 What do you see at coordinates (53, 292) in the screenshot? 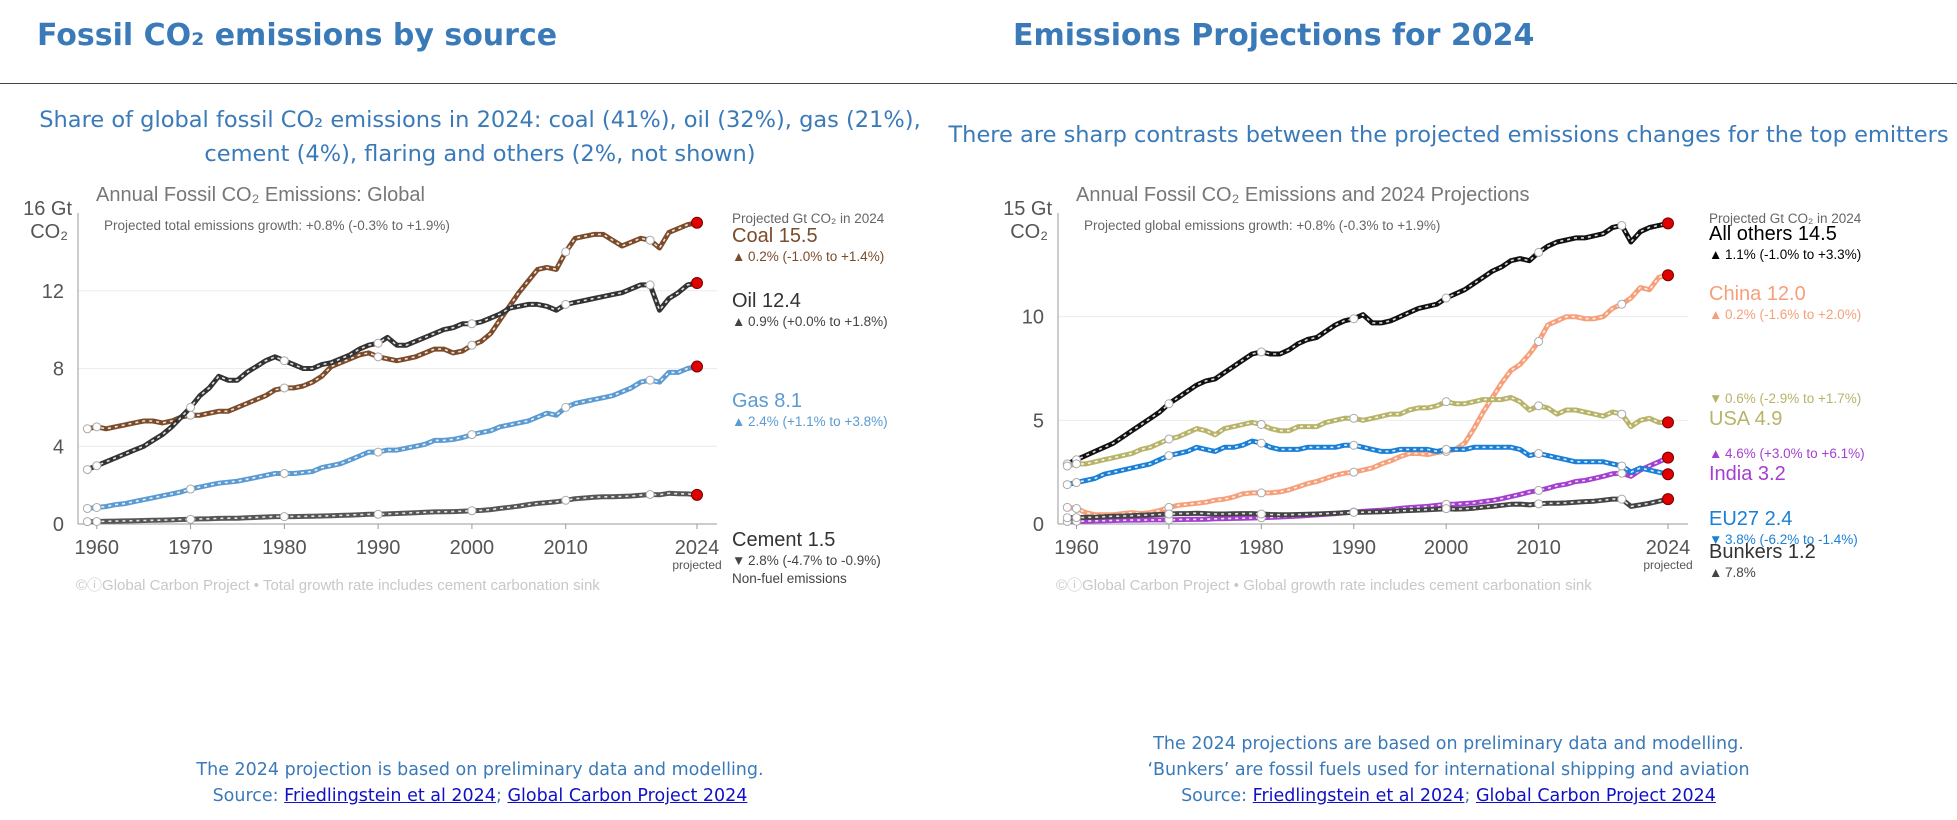
I see `y-tick-label: 12` at bounding box center [53, 292].